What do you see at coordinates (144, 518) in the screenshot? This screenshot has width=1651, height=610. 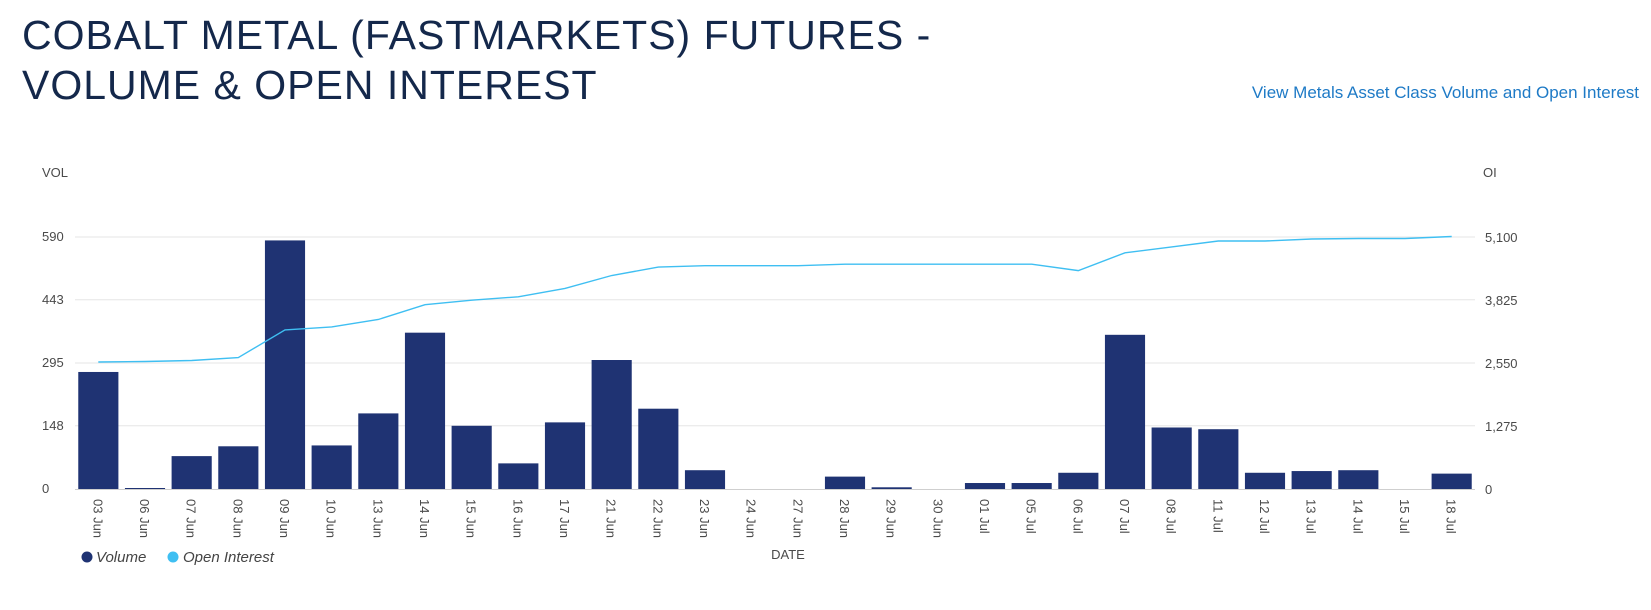 I see `x-tick-label: 06 Jun` at bounding box center [144, 518].